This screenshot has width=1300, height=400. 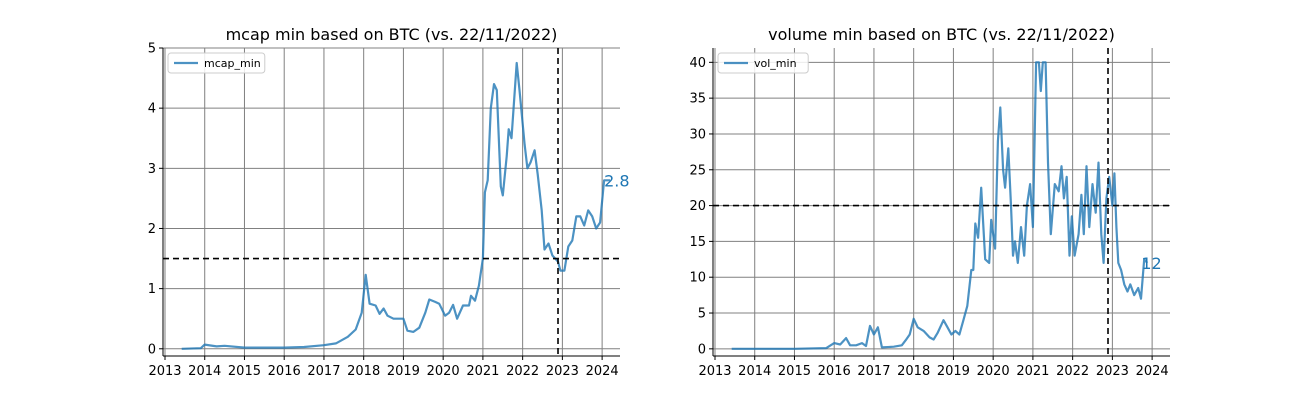 I want to click on y-tick-label: 10, so click(x=697, y=278).